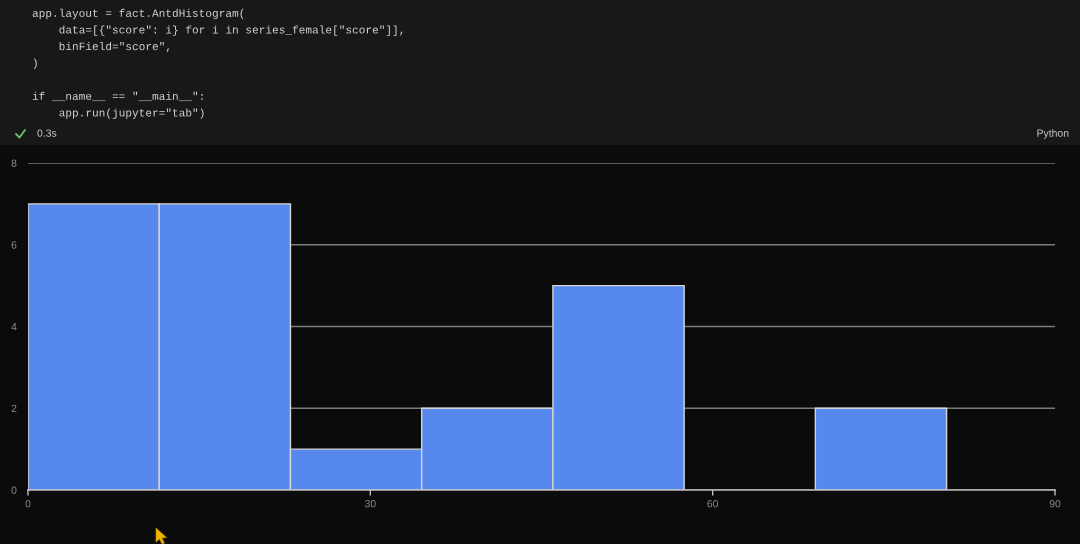 The height and width of the screenshot is (544, 1080). Describe the element at coordinates (713, 504) in the screenshot. I see `x-tick-label: 60` at that location.